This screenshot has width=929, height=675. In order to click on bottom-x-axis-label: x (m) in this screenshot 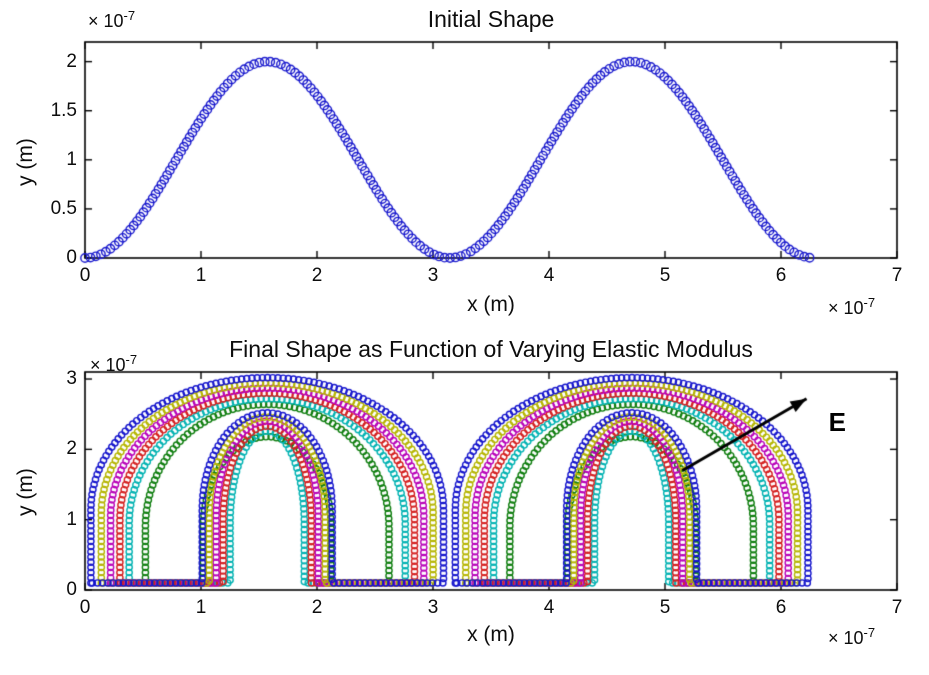, I will do `click(491, 634)`.